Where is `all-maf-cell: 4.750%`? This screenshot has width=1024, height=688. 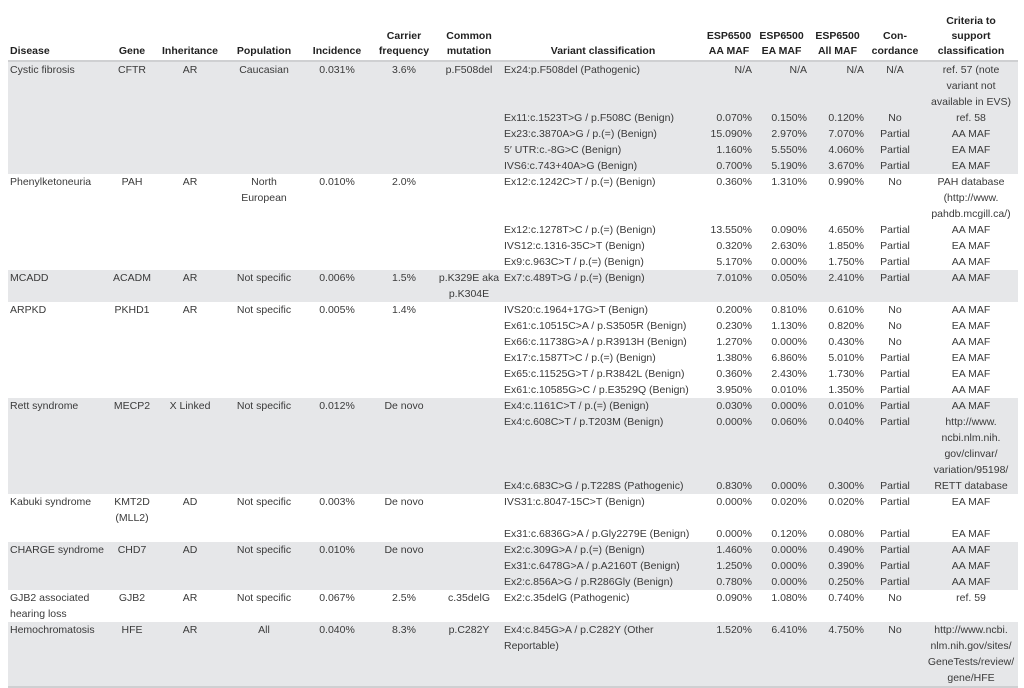 all-maf-cell: 4.750% is located at coordinates (837, 655).